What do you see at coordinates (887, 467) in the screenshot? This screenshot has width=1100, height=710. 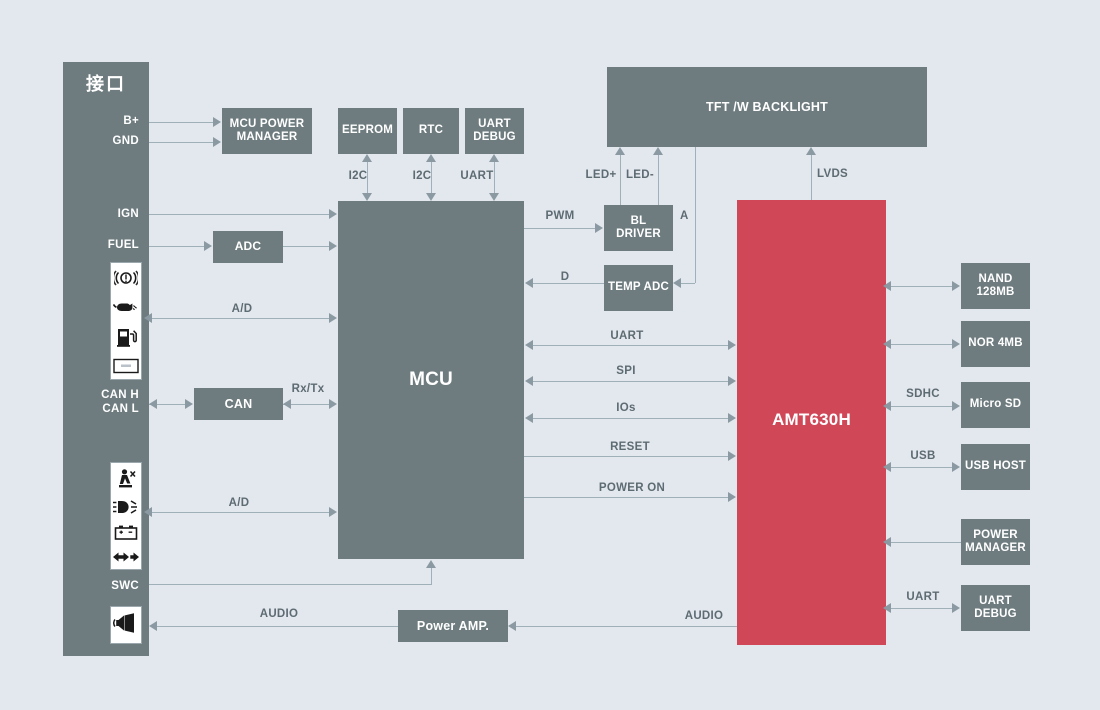 I see `arrow-usb-left` at bounding box center [887, 467].